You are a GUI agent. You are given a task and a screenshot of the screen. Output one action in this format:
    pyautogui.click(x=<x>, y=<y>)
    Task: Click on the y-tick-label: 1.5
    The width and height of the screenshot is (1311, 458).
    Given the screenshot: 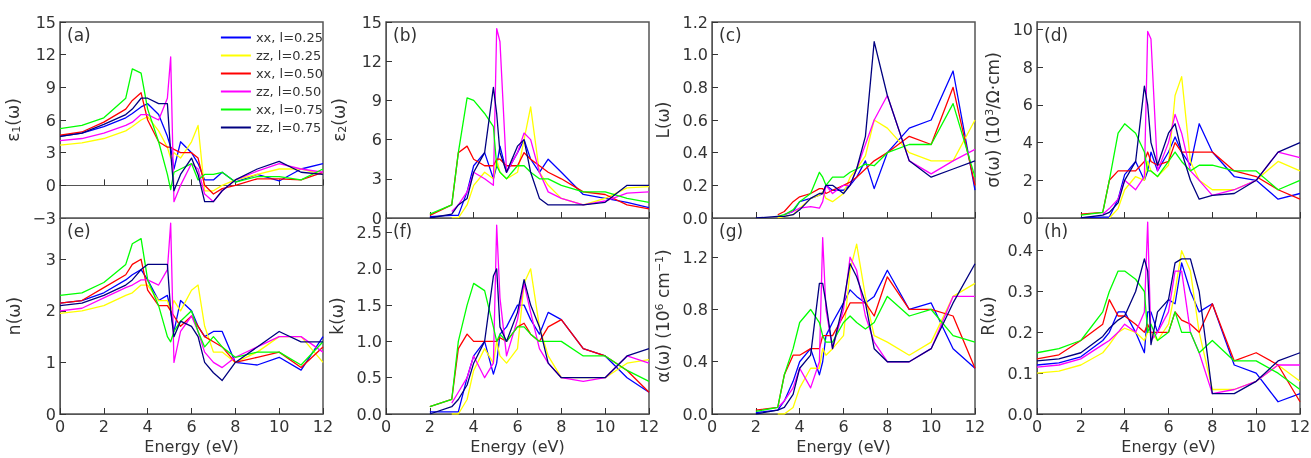 What is the action you would take?
    pyautogui.click(x=369, y=305)
    